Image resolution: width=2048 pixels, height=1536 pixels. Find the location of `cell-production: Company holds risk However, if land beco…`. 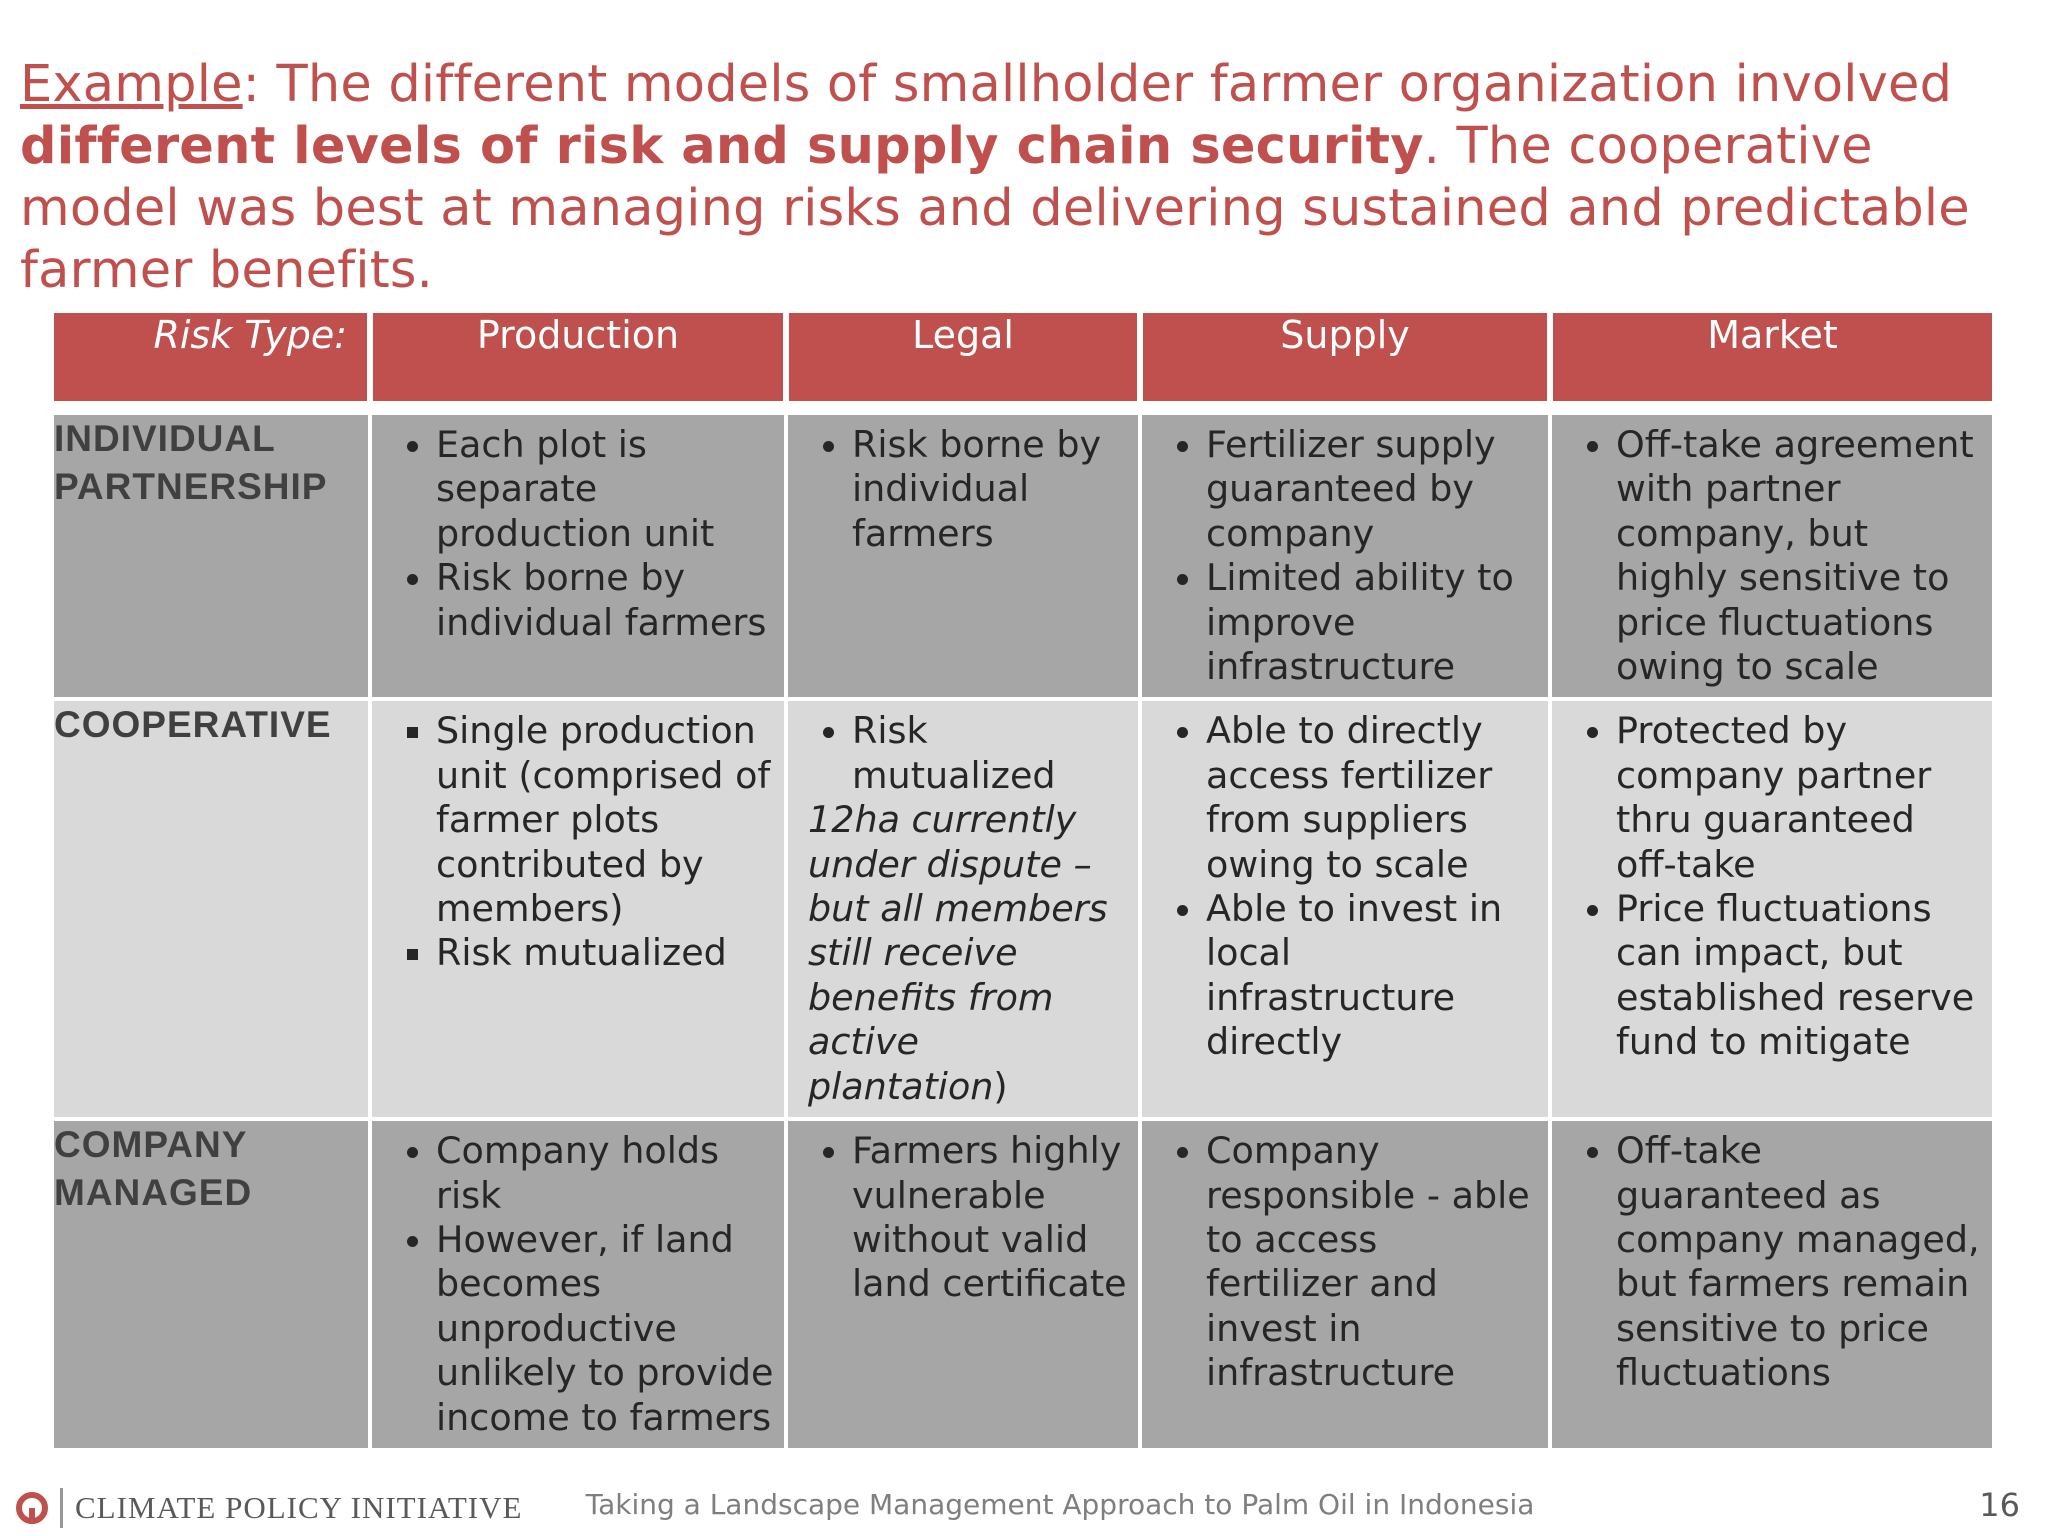

cell-production: Company holds risk However, if land beco… is located at coordinates (578, 1284).